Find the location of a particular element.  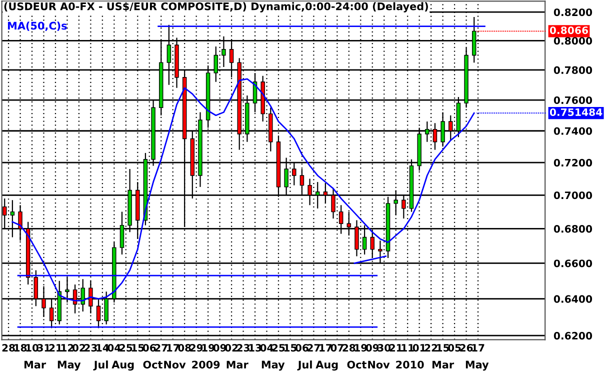

x-tick-label: 30 is located at coordinates (384, 348).